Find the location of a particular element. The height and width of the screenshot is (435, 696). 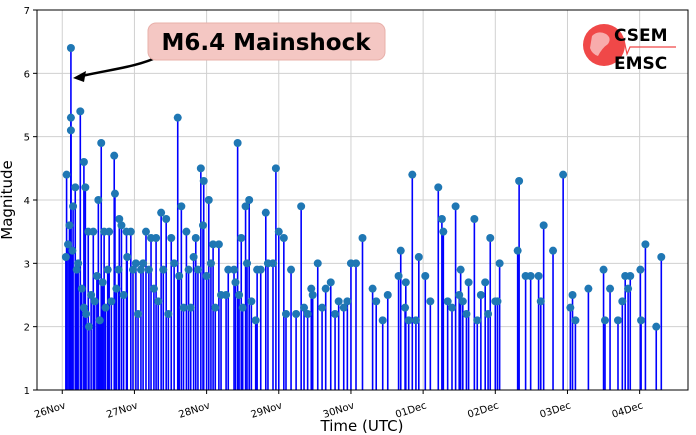

logo-line1: CSEM is located at coordinates (641, 36).